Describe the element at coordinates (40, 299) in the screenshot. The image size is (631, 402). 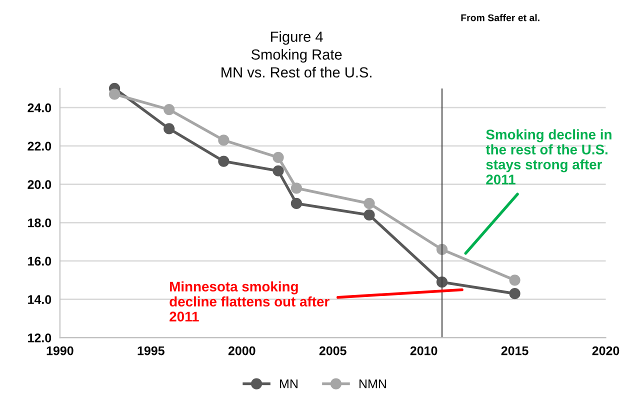
I see `y-tick-label: 14.0` at that location.